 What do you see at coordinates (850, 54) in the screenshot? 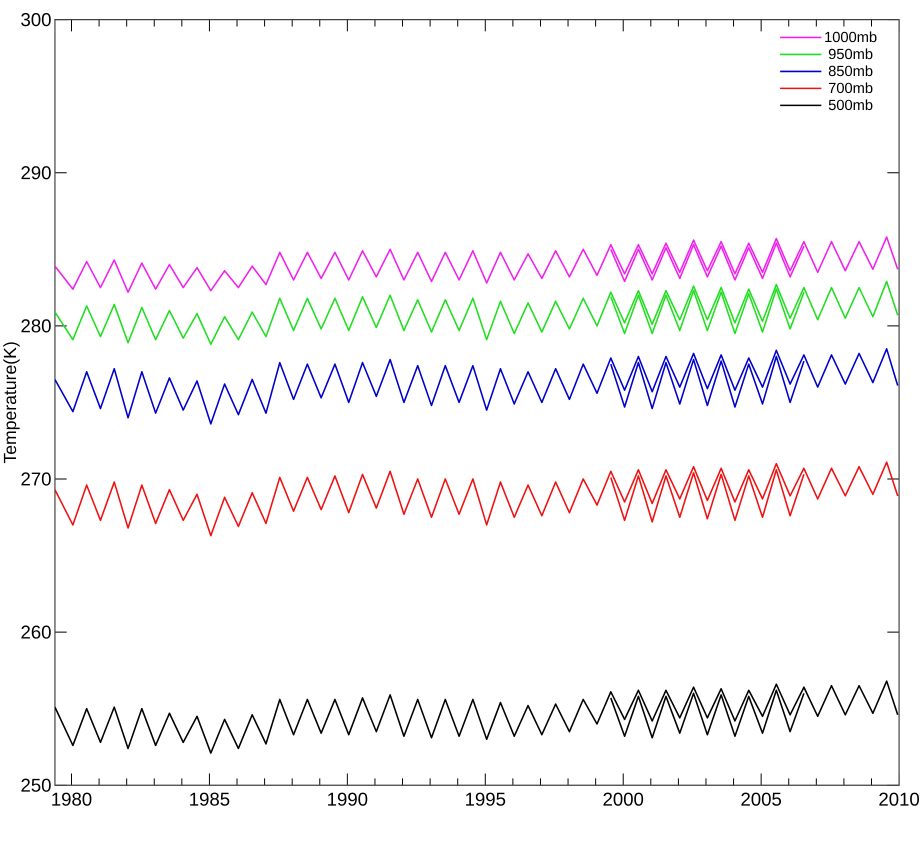
I see `legend-label: 950mb` at bounding box center [850, 54].